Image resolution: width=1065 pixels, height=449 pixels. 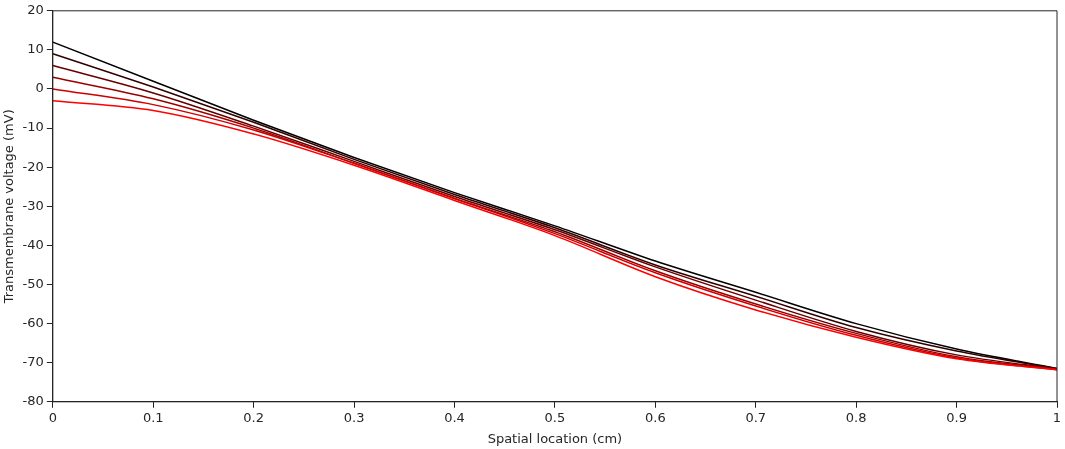 What do you see at coordinates (33, 401) in the screenshot?
I see `y-tick-label: -80` at bounding box center [33, 401].